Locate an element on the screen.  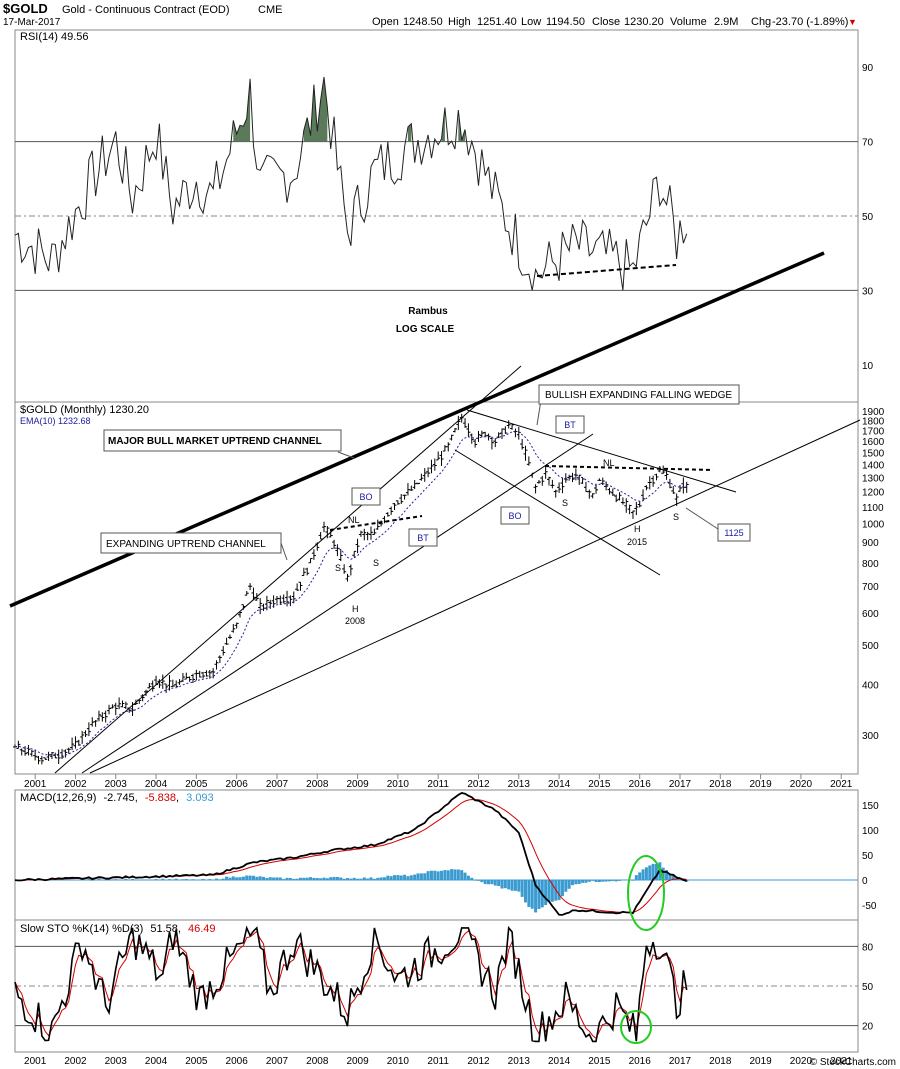
macd-highlight-ellipse is located at coordinates (646, 893).